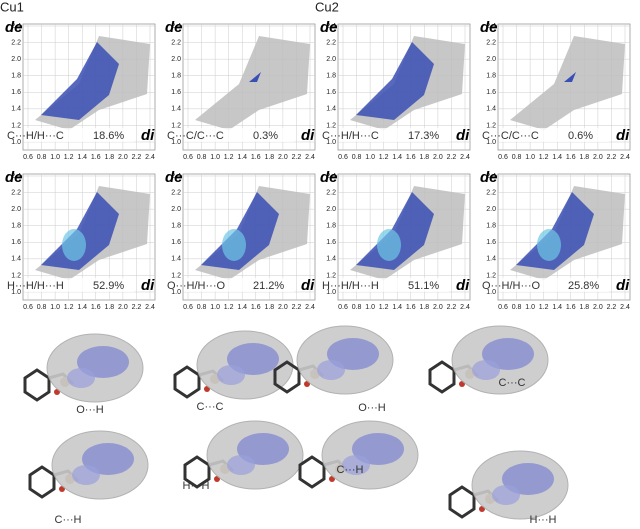  Describe the element at coordinates (350, 286) in the screenshot. I see `interaction-label: H···H/H···H` at that location.